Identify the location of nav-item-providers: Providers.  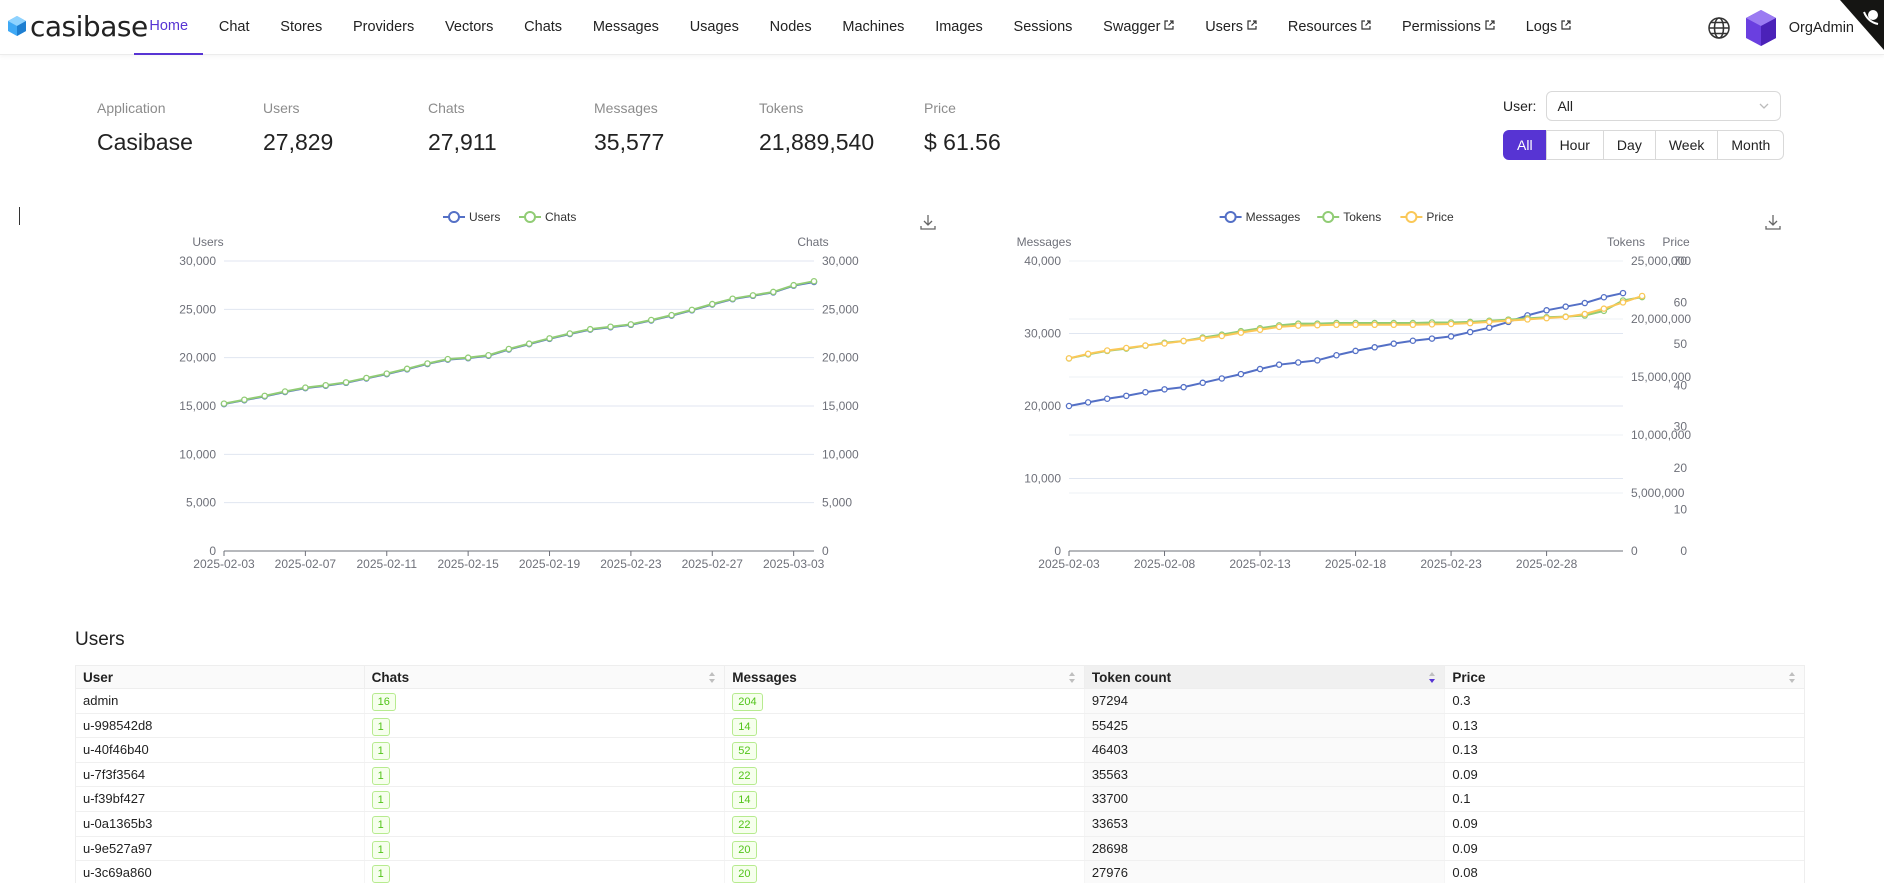
(384, 27).